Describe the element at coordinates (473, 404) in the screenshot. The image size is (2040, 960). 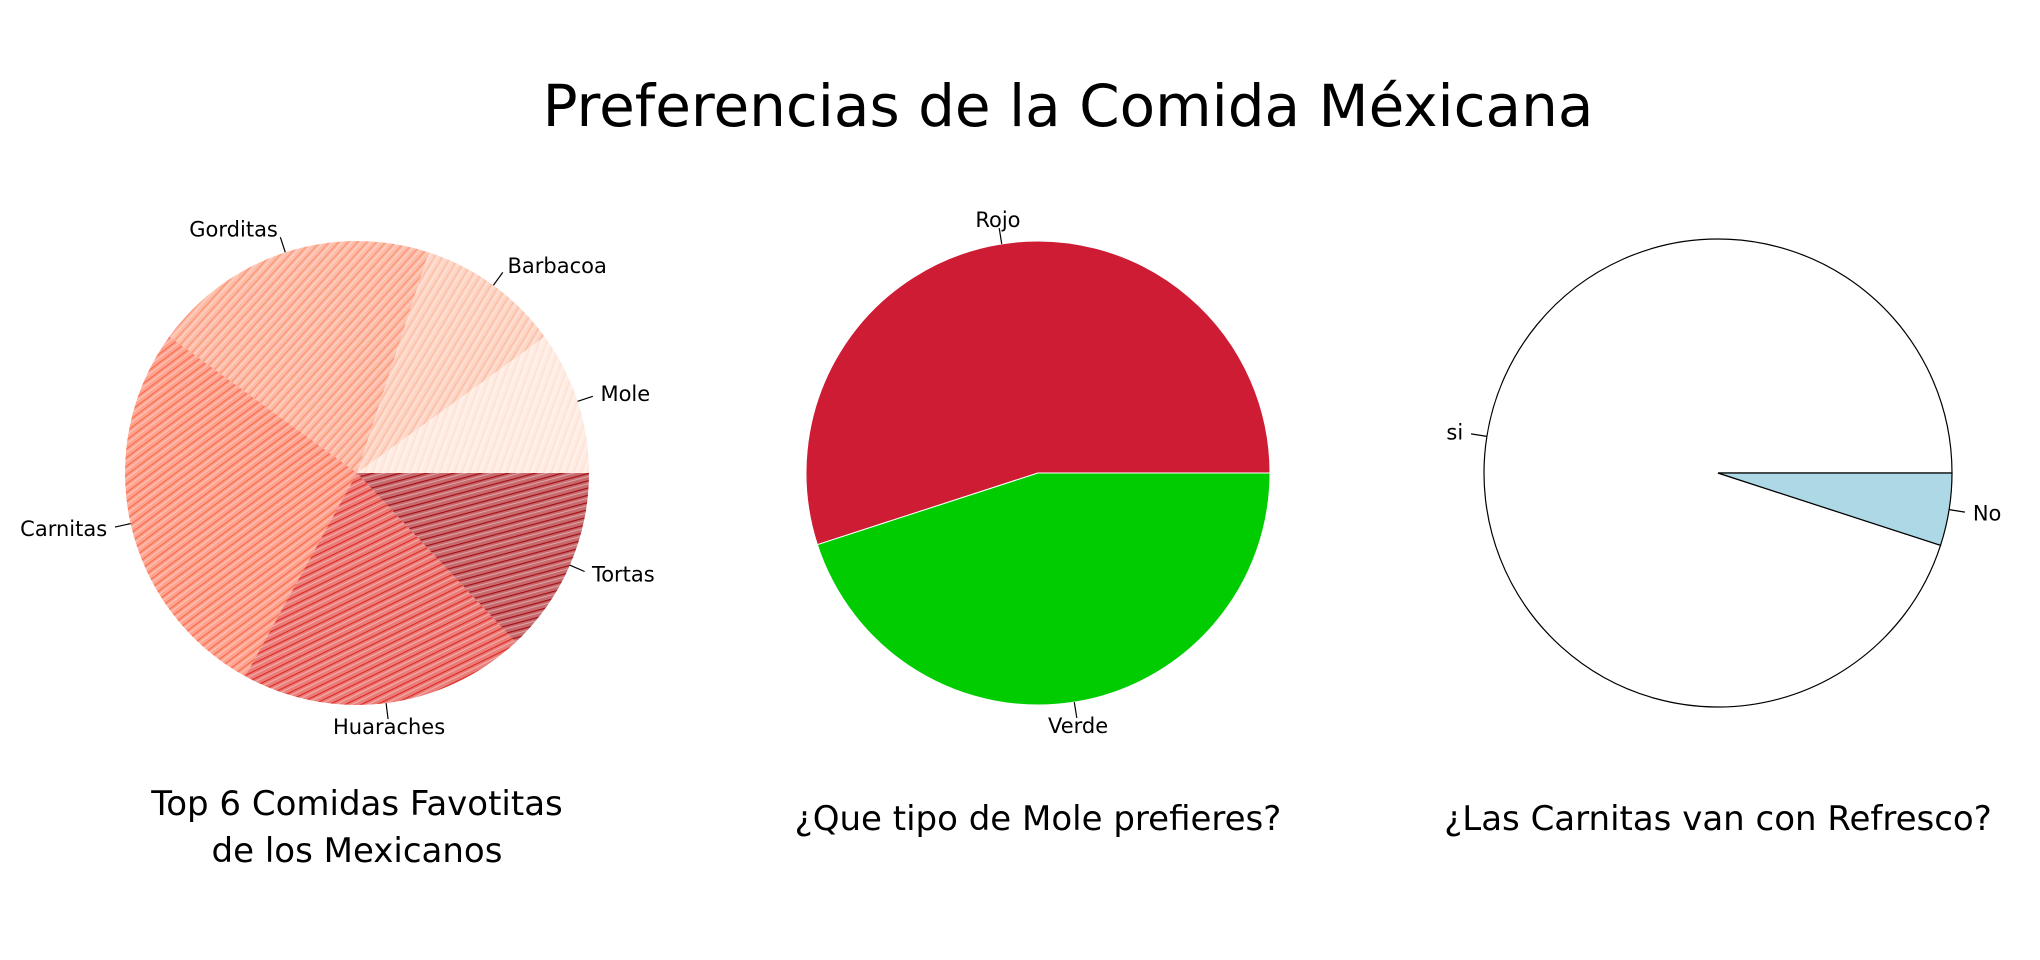
I see `pie-slice-mole` at that location.